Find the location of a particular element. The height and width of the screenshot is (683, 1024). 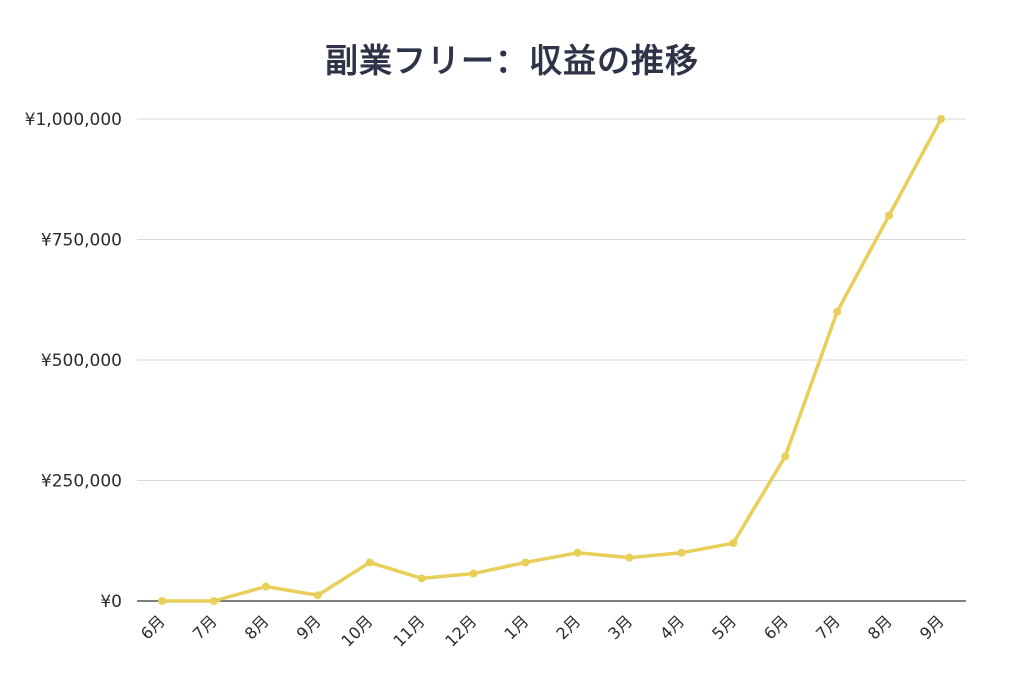

x-tick-label: 4月 is located at coordinates (672, 627).